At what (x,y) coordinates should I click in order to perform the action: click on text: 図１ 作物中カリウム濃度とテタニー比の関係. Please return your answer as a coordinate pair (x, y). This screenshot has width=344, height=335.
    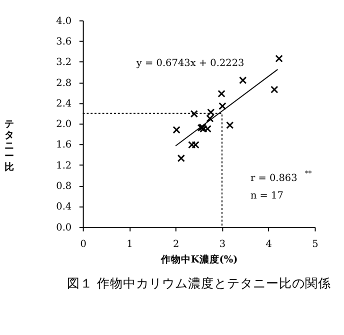
    Looking at the image, I should click on (198, 282).